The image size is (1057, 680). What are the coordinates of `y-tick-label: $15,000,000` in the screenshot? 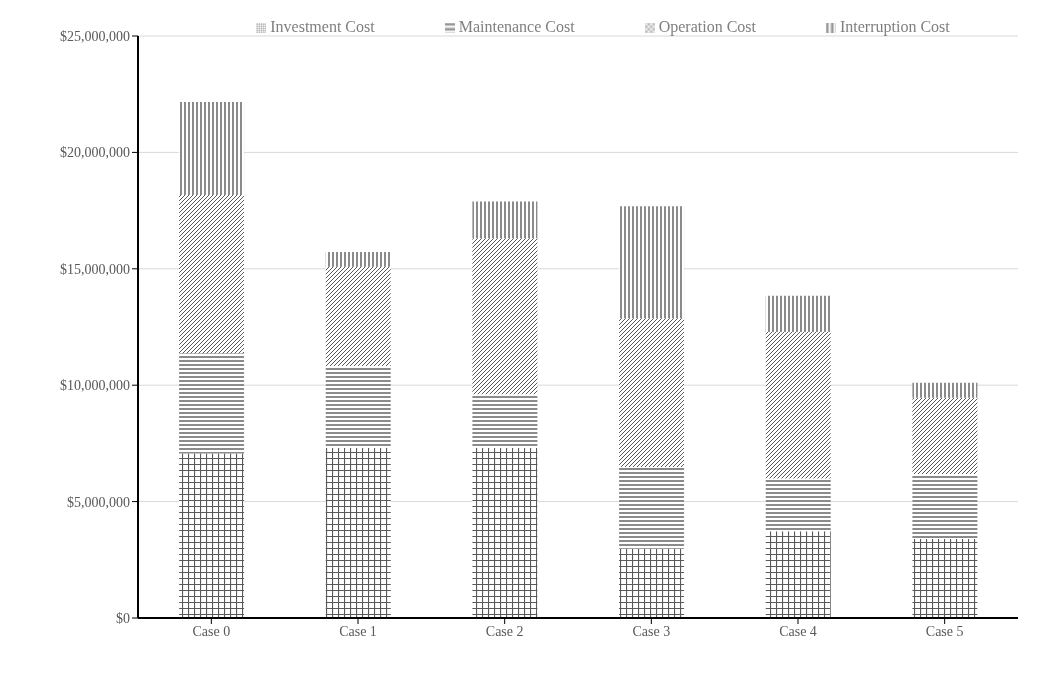 It's located at (95, 269).